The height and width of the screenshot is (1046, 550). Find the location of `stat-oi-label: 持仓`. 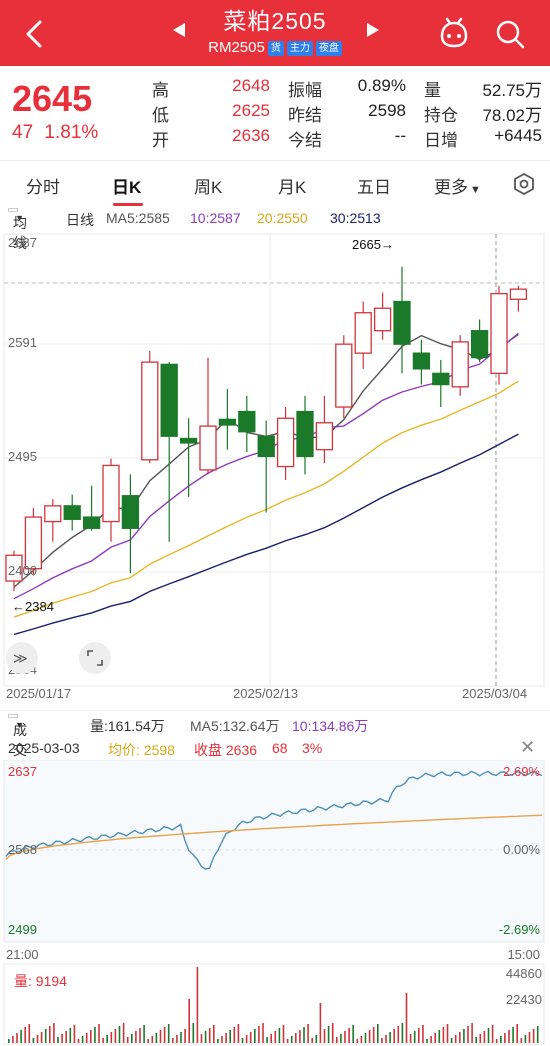

stat-oi-label: 持仓 is located at coordinates (441, 115).